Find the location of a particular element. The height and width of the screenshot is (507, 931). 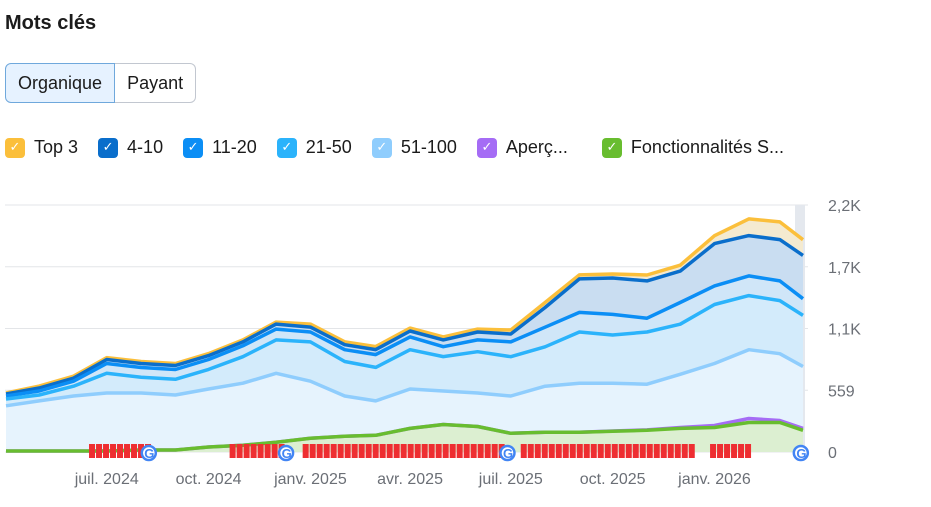

toggle-payant: Payant is located at coordinates (156, 83).